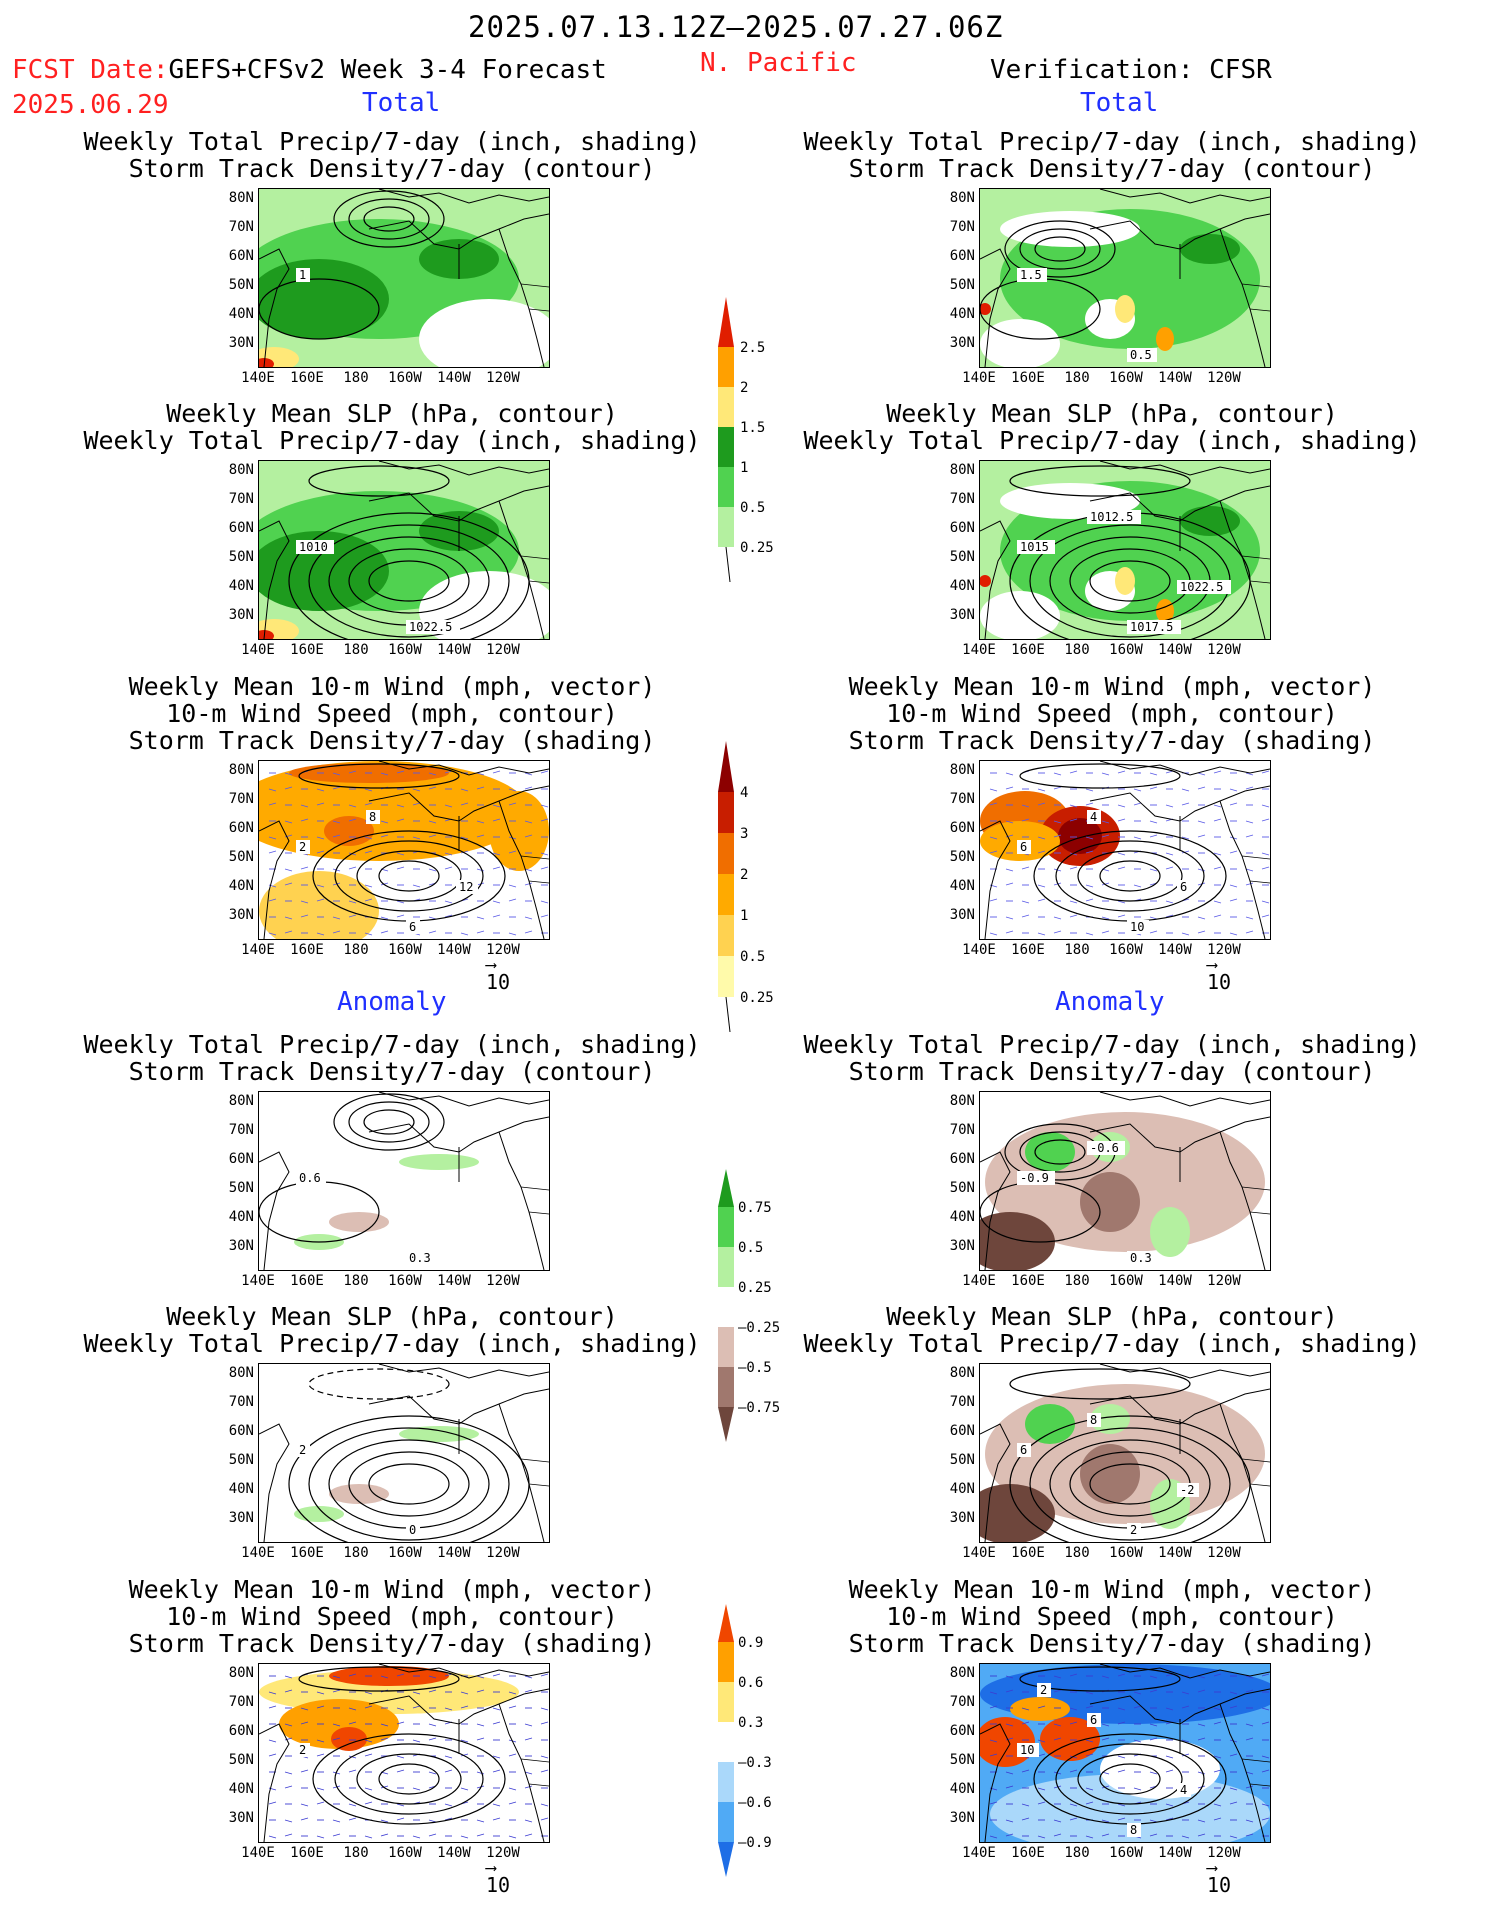  Describe the element at coordinates (746, 887) in the screenshot. I see `colorbar-storm-total: 0.25 0.5 1 2 3 4` at that location.